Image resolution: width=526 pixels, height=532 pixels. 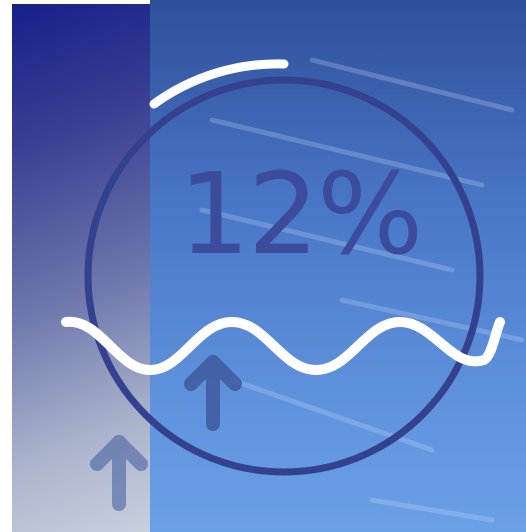 What do you see at coordinates (219, 84) in the screenshot?
I see `progress-arc` at bounding box center [219, 84].